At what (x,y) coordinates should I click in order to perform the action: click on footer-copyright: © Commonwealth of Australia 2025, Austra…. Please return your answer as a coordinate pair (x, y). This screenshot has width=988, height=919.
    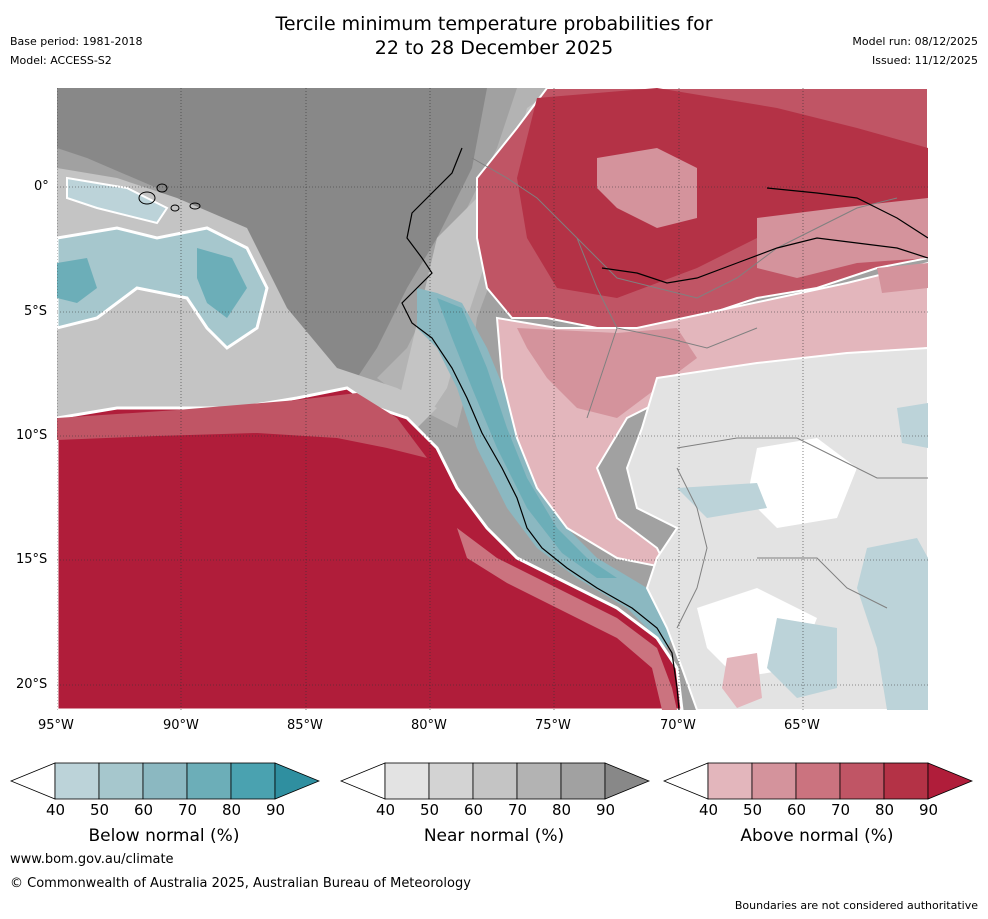
    Looking at the image, I should click on (240, 883).